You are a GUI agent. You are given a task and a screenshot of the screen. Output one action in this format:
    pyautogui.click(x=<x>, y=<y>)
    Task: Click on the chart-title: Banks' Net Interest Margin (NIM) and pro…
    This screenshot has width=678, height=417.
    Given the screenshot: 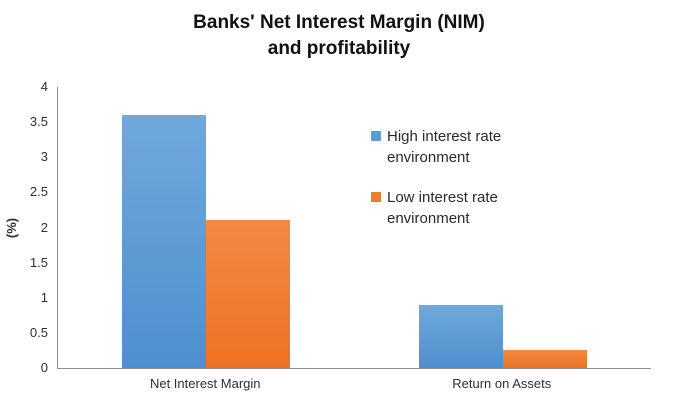 What is the action you would take?
    pyautogui.click(x=339, y=35)
    